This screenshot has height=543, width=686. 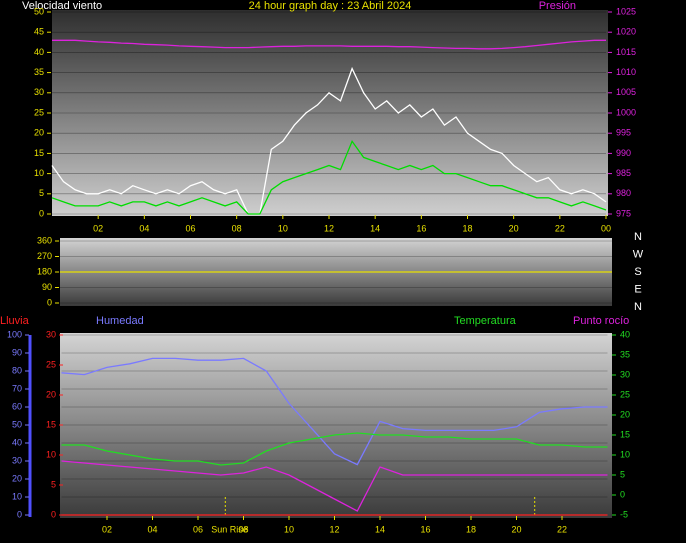 What do you see at coordinates (41, 193) in the screenshot?
I see `y-tick-label: 5` at bounding box center [41, 193].